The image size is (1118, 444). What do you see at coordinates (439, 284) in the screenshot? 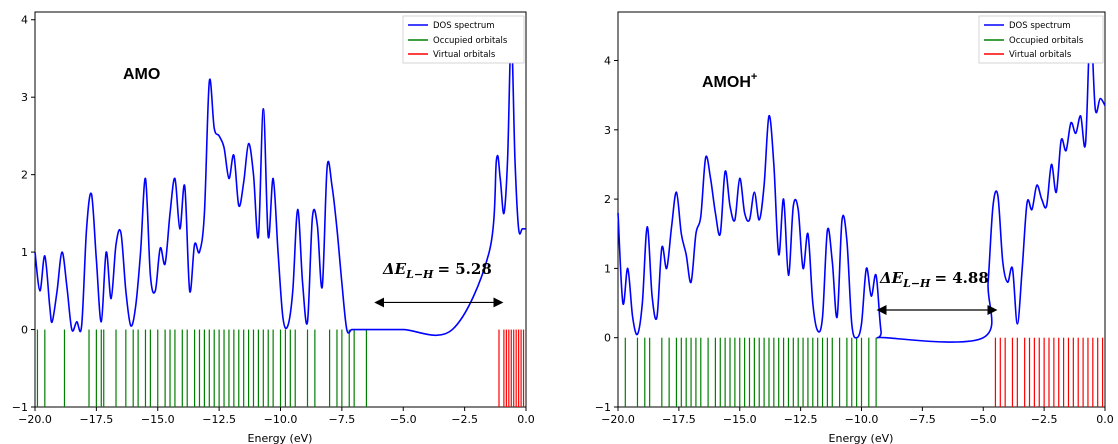
I see `gap-annotation: ΔEL−H = 5.28` at bounding box center [439, 284].